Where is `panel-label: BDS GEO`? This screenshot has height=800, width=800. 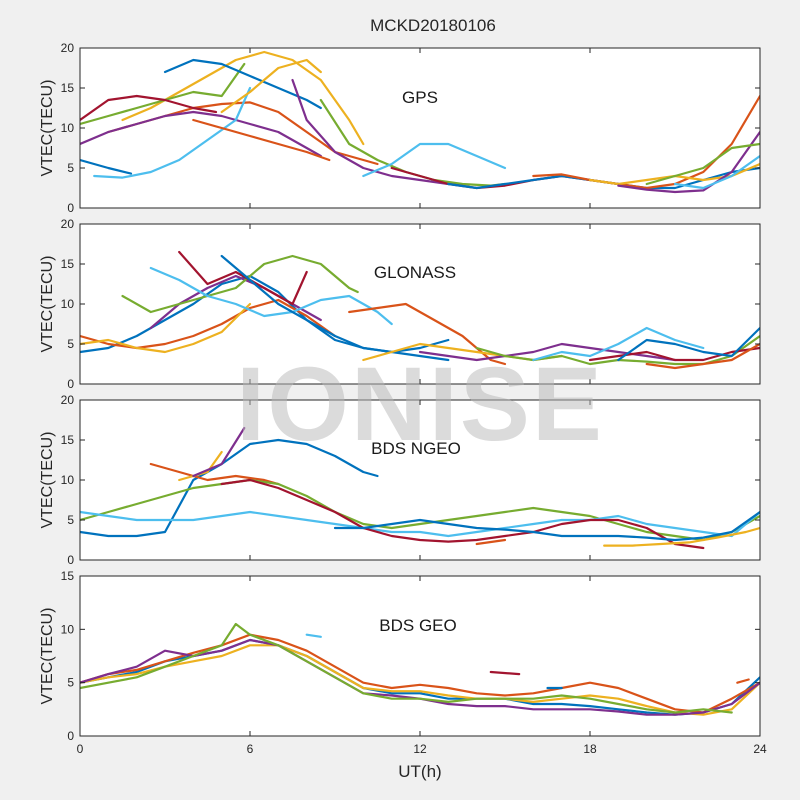 panel-label: BDS GEO is located at coordinates (417, 625).